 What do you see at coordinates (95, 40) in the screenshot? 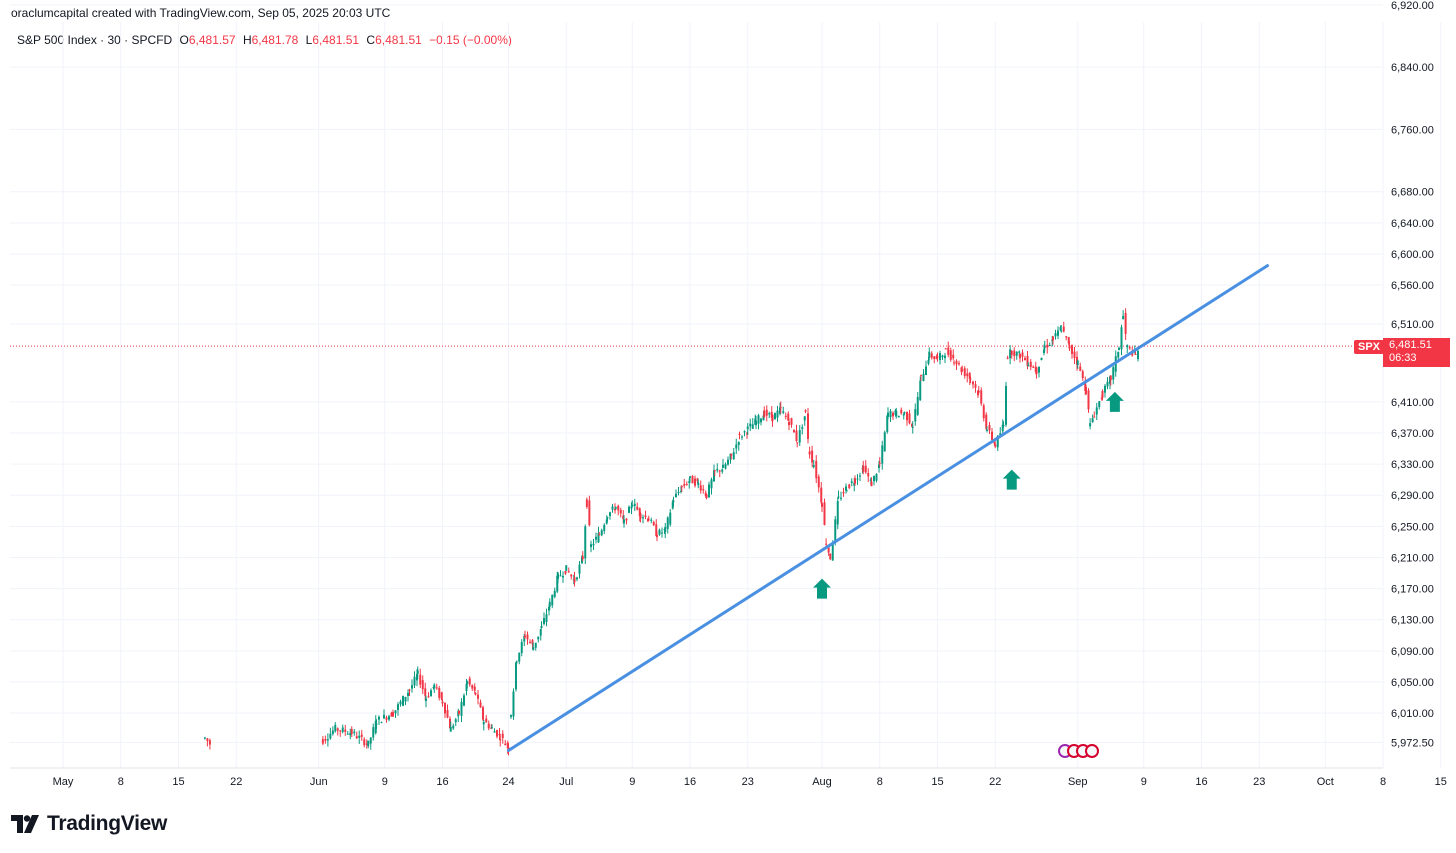
I see `instrument-name: S&P 500 Index · 30 · SPCFD` at bounding box center [95, 40].